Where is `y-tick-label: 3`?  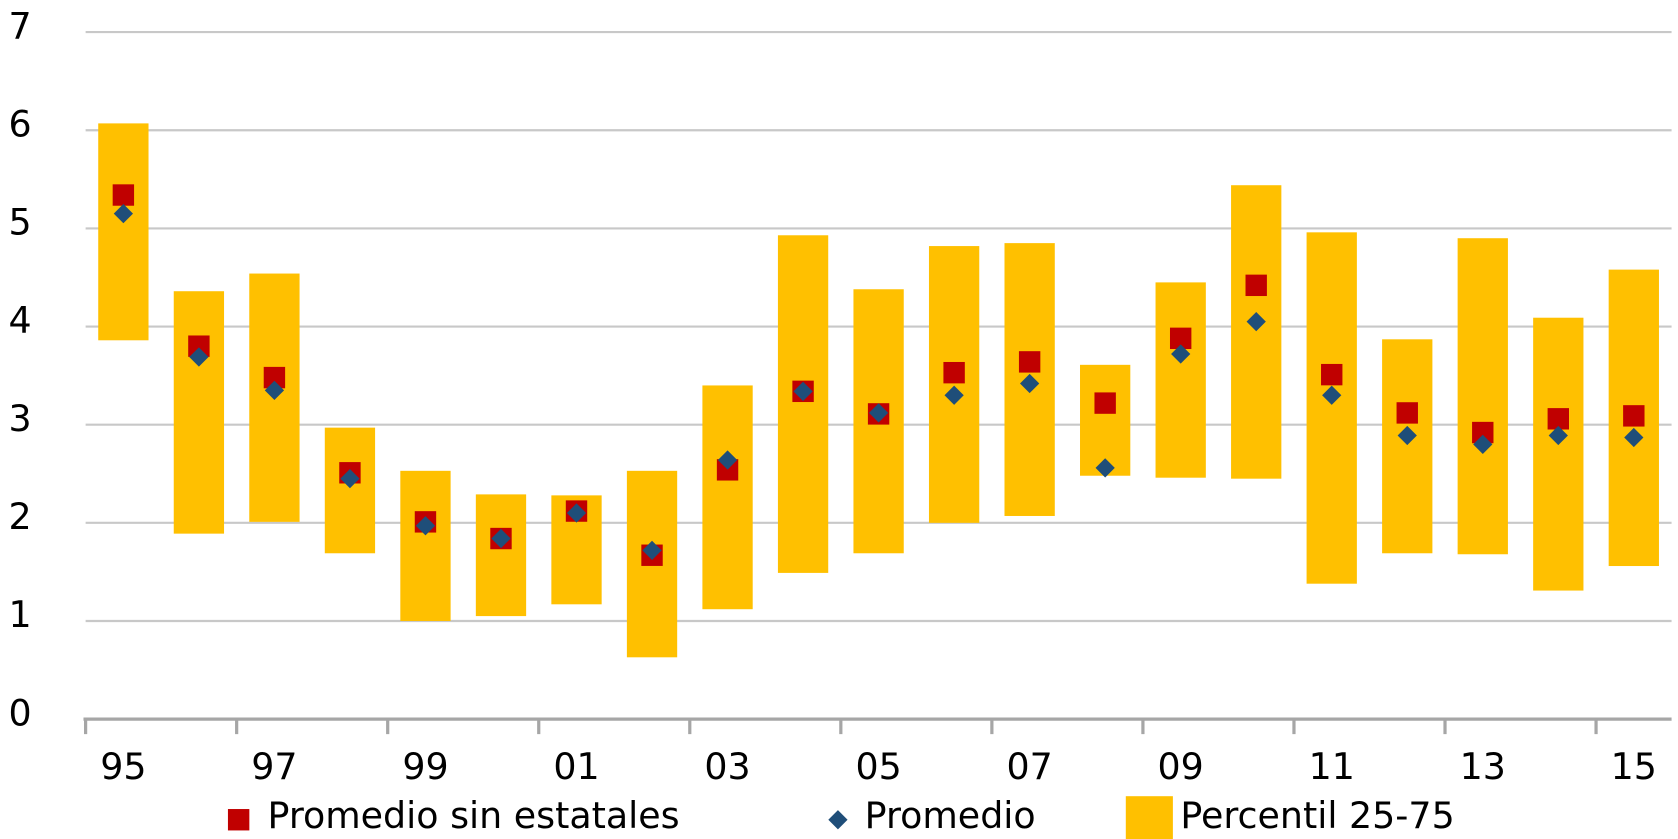 y-tick-label: 3 is located at coordinates (20, 418).